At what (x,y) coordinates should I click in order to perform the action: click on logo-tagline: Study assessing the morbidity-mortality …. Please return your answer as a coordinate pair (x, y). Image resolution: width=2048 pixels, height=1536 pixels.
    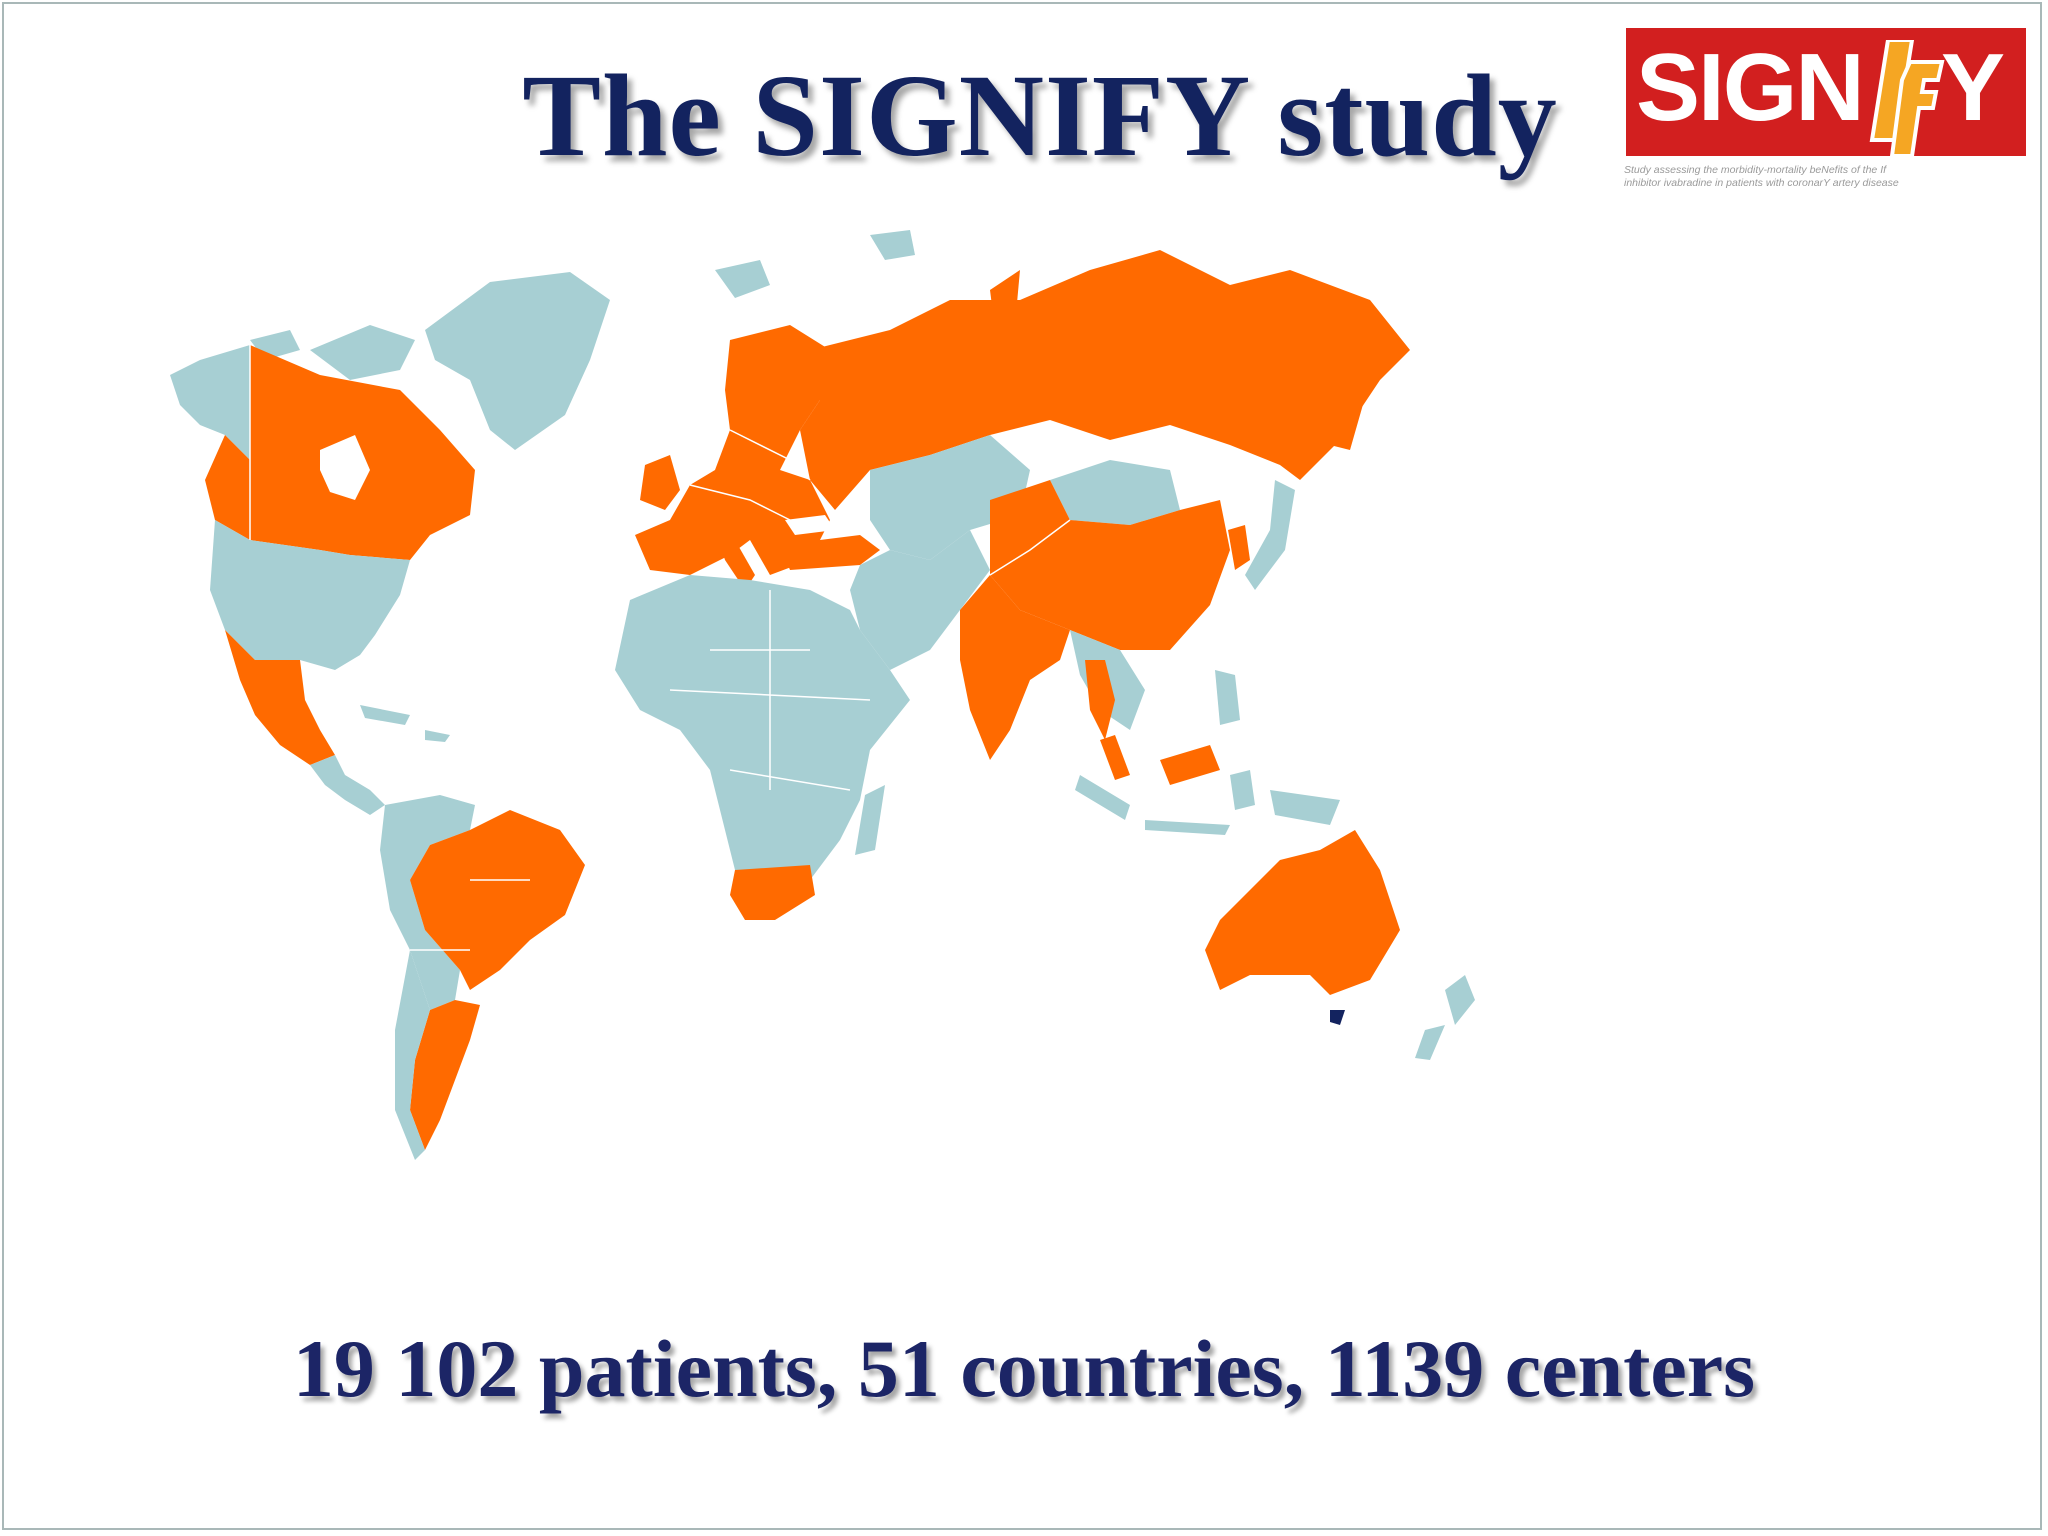
    Looking at the image, I should click on (1829, 177).